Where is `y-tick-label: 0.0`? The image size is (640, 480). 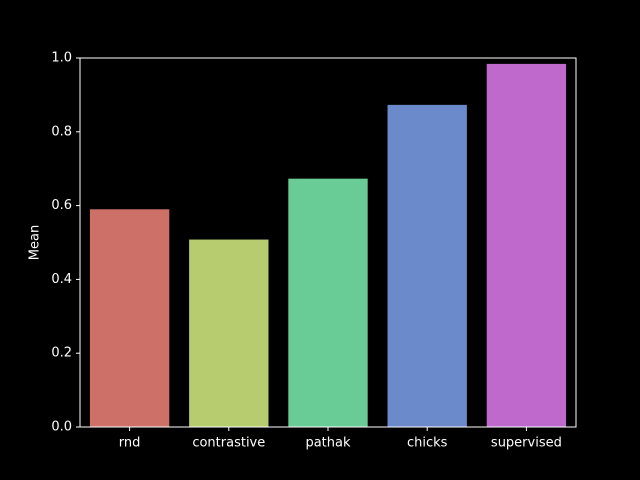
y-tick-label: 0.0 is located at coordinates (61, 427).